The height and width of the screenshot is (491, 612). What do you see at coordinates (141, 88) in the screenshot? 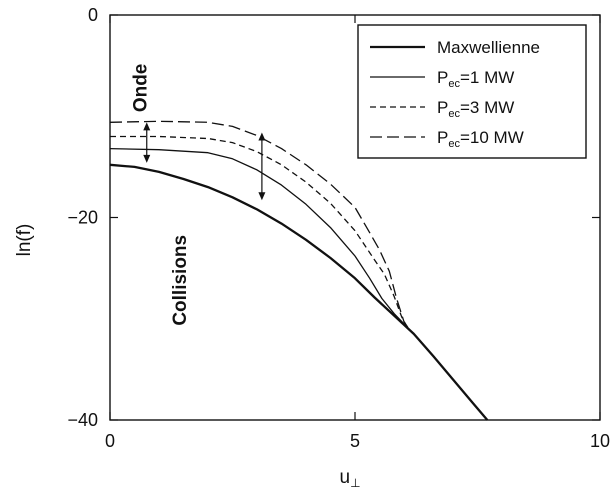
I see `annotation-text: Onde` at bounding box center [141, 88].